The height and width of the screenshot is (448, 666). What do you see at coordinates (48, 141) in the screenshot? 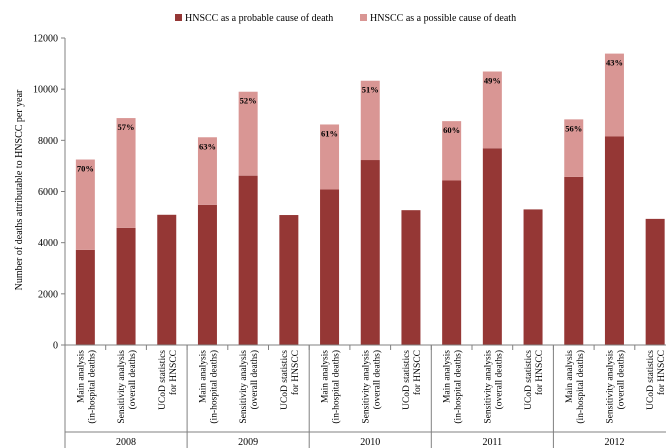
I see `y-tick-label: 8000` at bounding box center [48, 141].